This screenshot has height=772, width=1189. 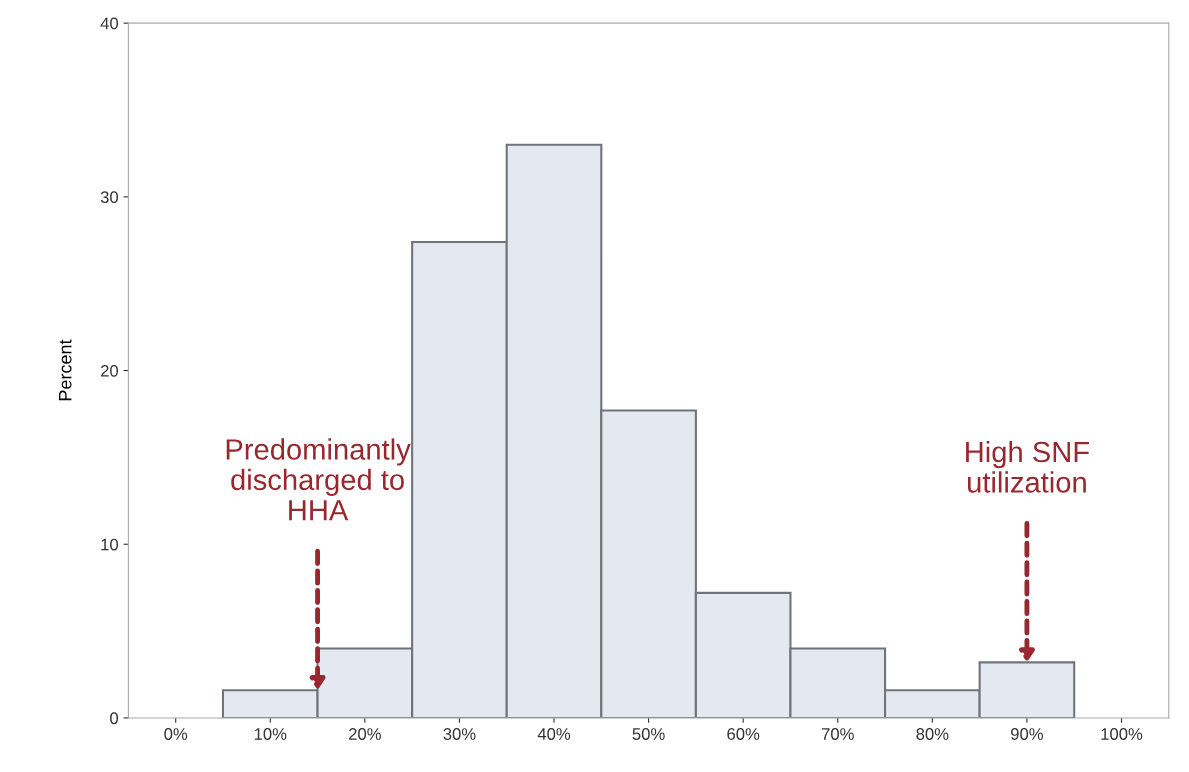 I want to click on x-tick-label: 100%, so click(x=1122, y=734).